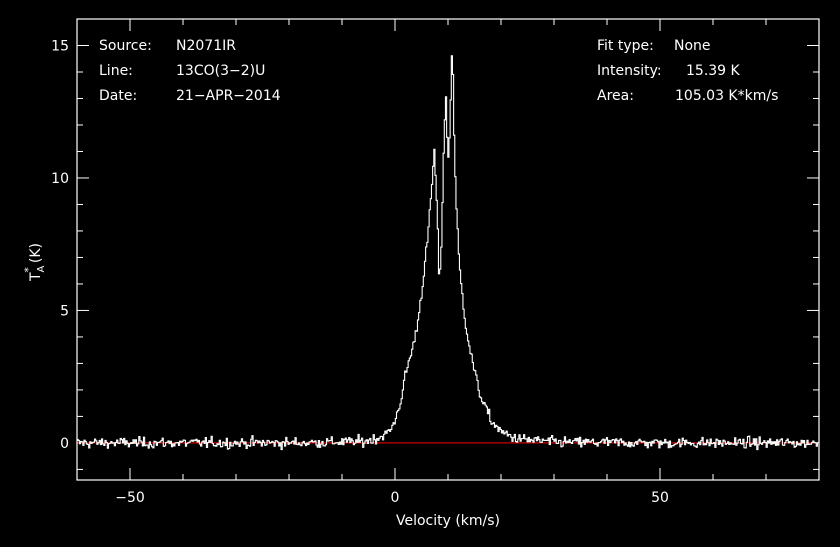 The image size is (840, 547). I want to click on area-label: Area:, so click(615, 96).